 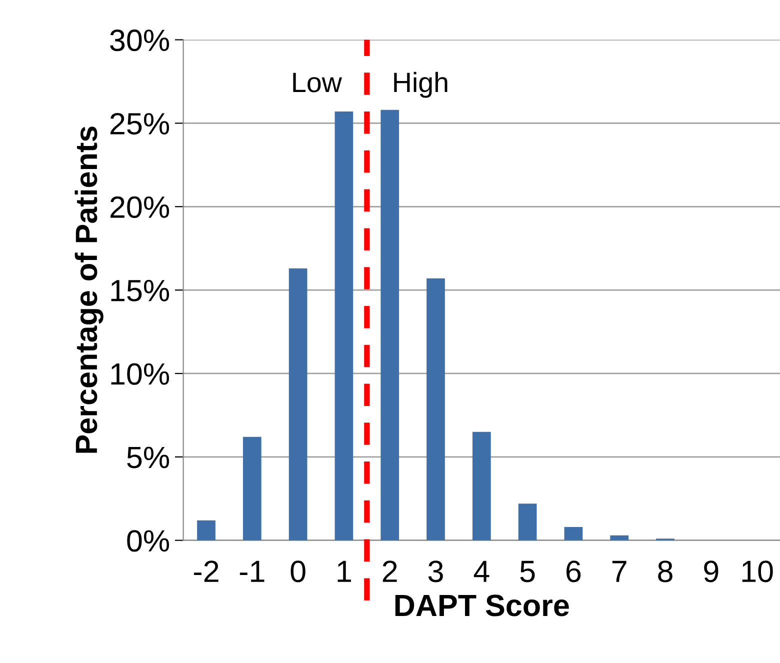 I want to click on annotation: High, so click(x=421, y=85).